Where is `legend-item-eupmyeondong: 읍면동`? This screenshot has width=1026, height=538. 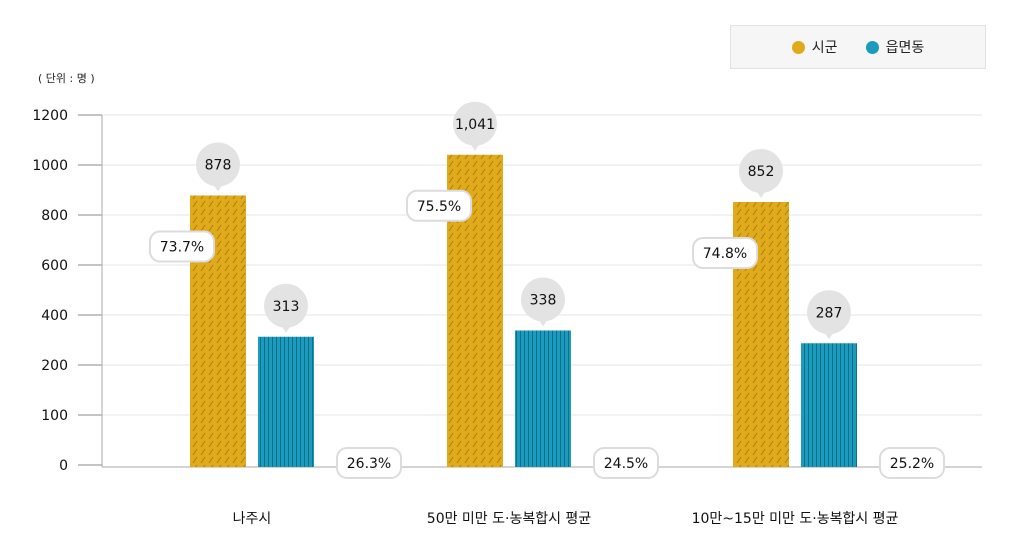
legend-item-eupmyeondong: 읍면동 is located at coordinates (895, 47).